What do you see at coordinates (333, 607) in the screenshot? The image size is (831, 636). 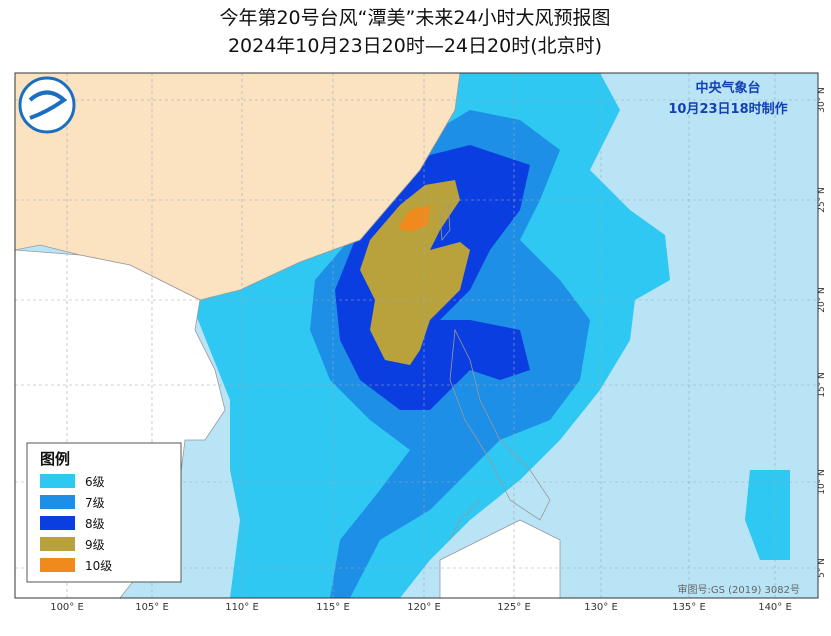 I see `longitude-label: 115° E` at bounding box center [333, 607].